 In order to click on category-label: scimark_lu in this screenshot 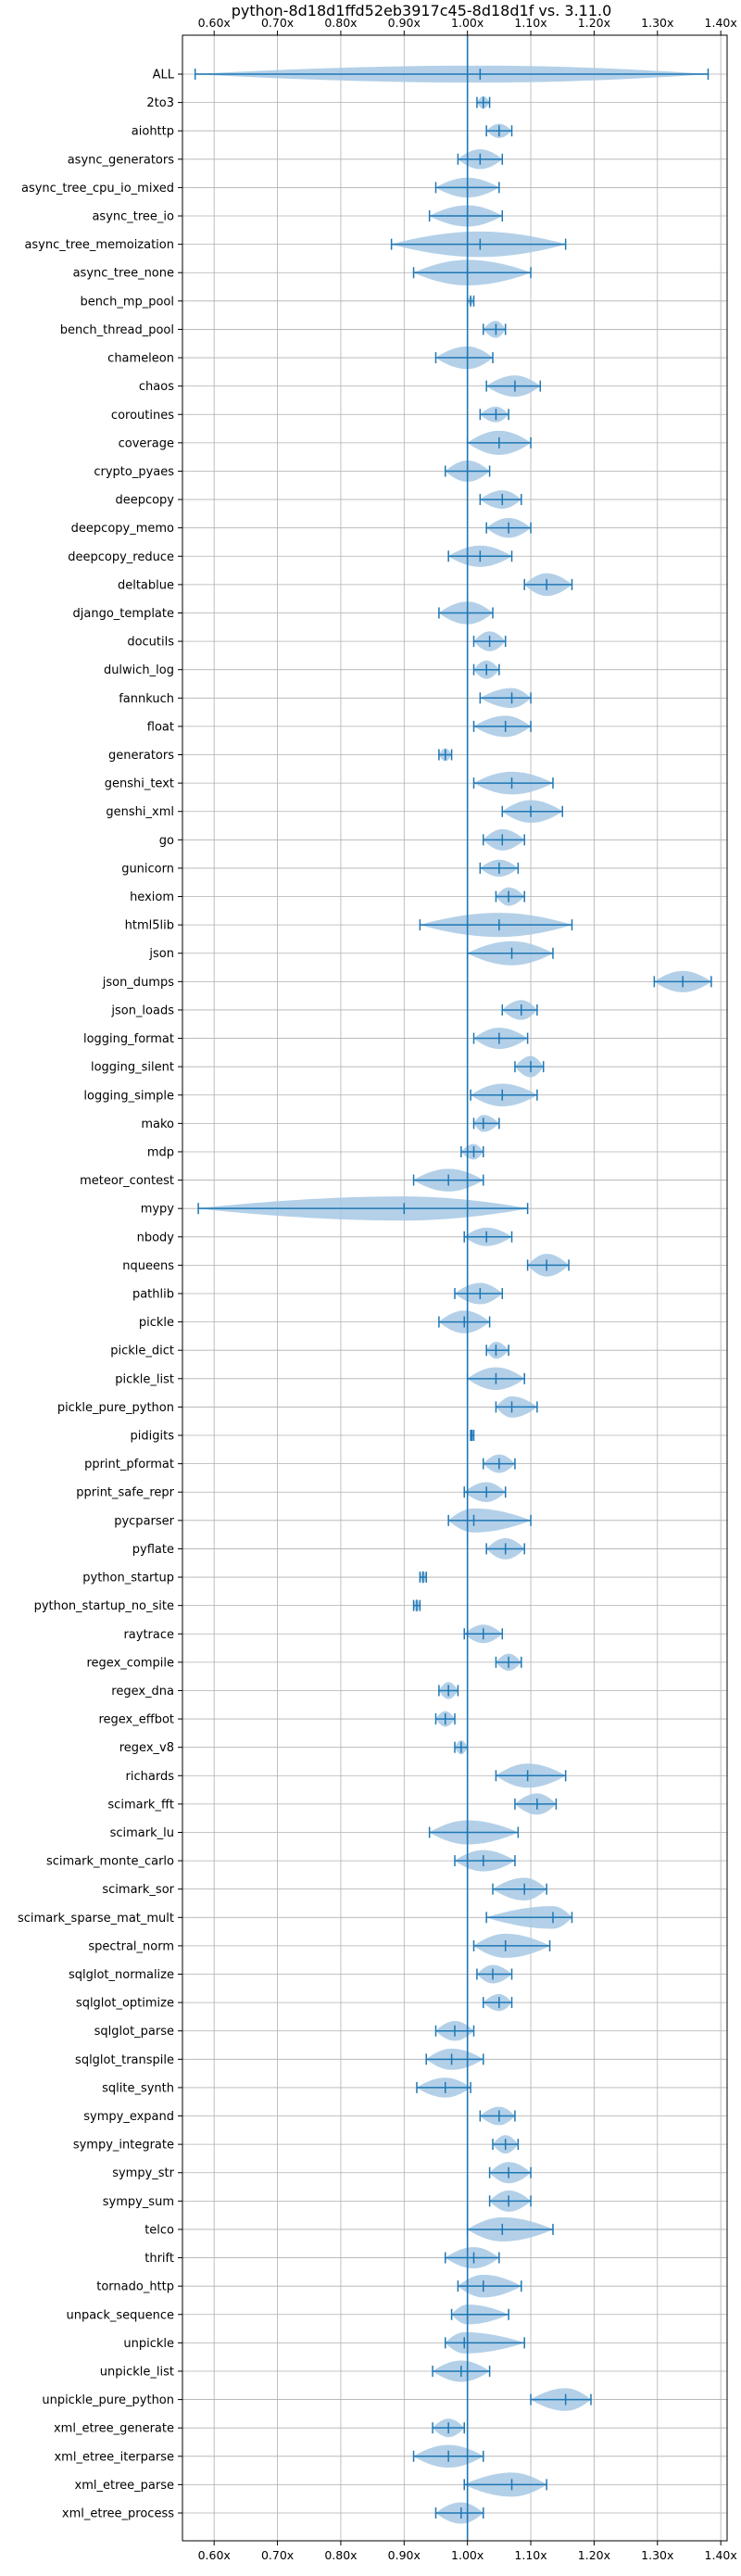, I will do `click(142, 1833)`.